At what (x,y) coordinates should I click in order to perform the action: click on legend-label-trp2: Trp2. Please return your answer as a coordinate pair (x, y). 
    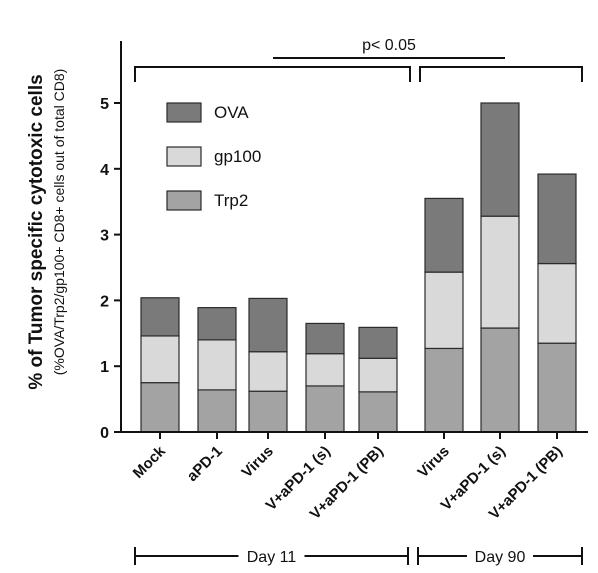
    Looking at the image, I should click on (231, 200).